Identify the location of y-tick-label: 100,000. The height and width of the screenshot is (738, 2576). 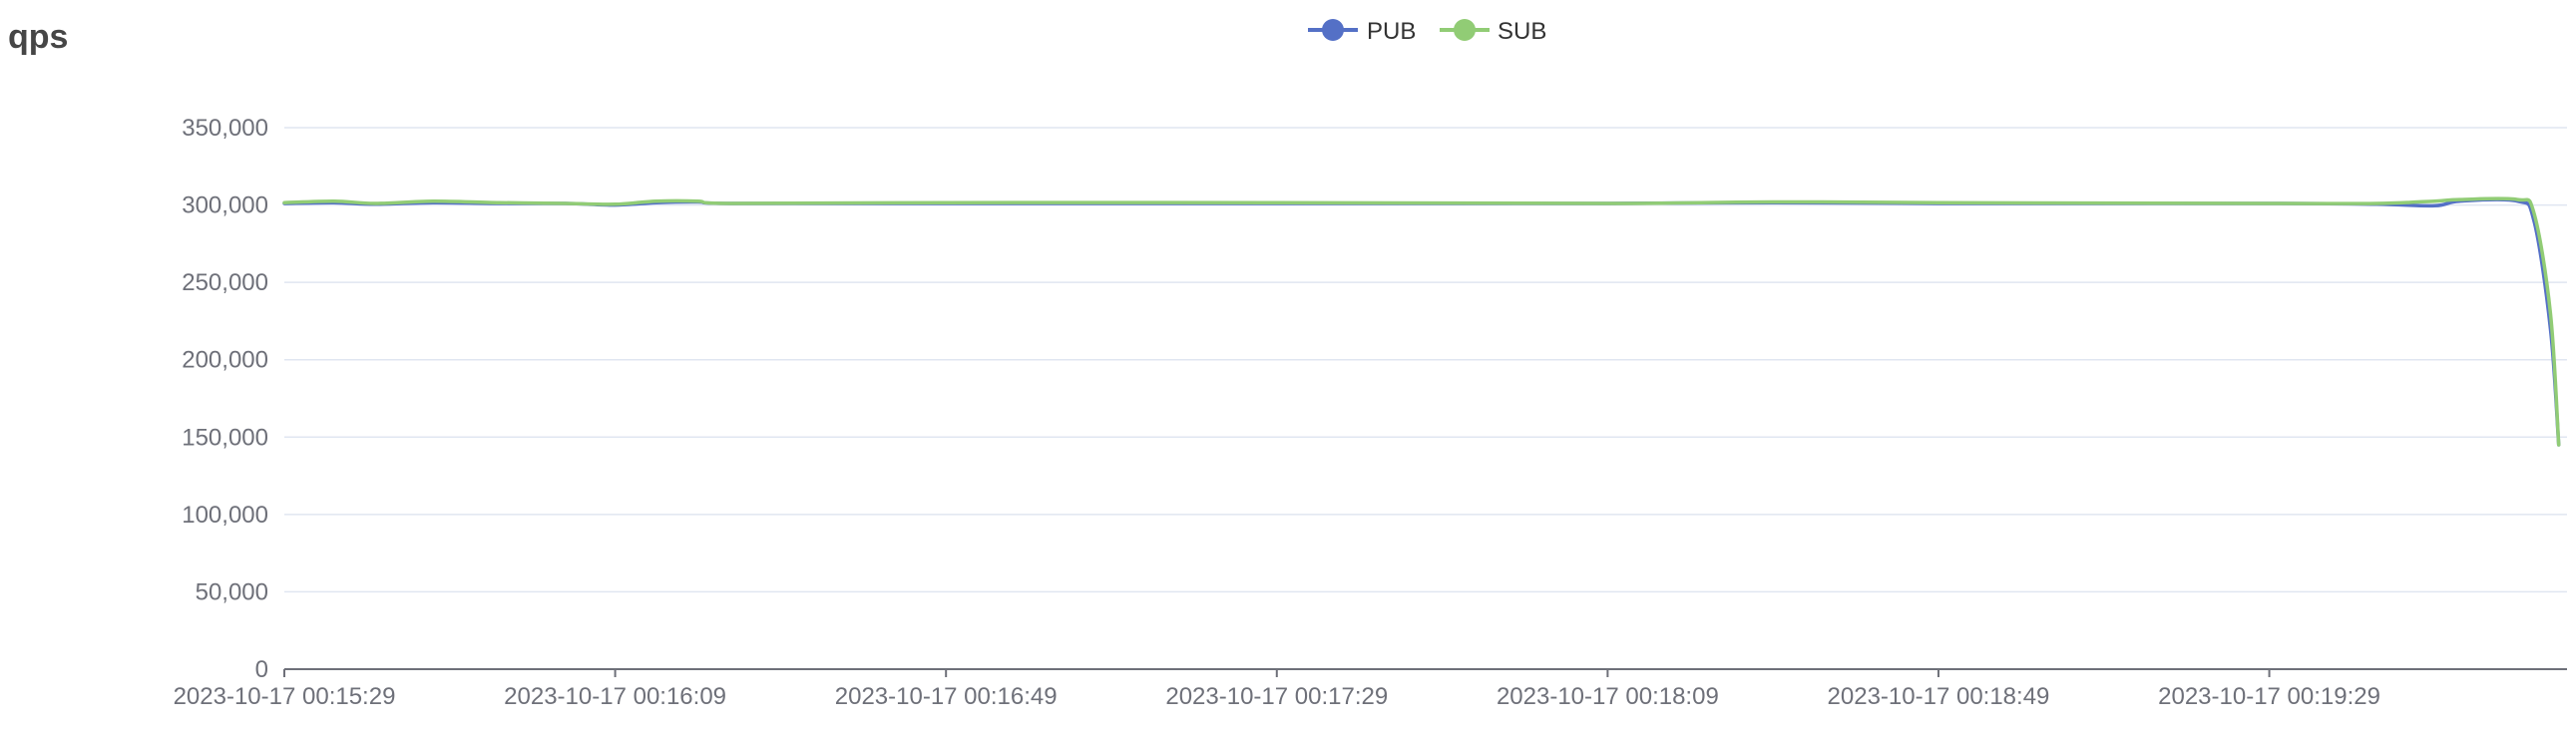
(225, 515).